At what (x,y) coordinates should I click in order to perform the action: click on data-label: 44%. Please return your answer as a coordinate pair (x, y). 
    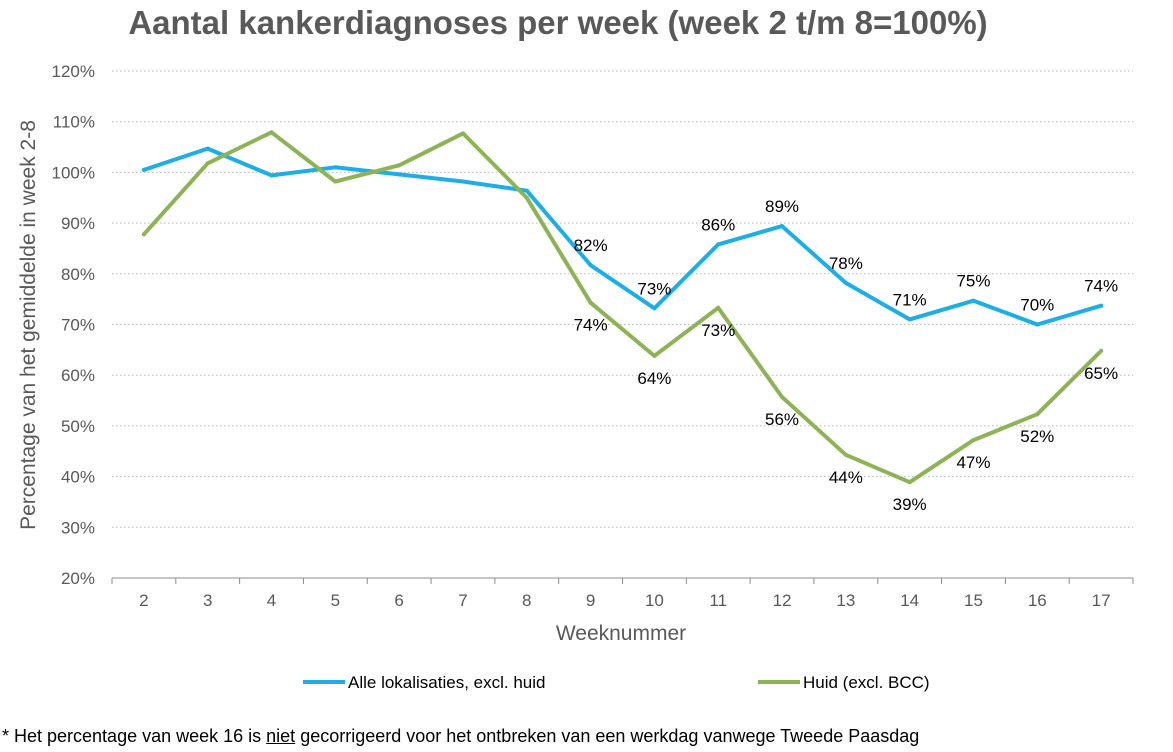
    Looking at the image, I should click on (846, 477).